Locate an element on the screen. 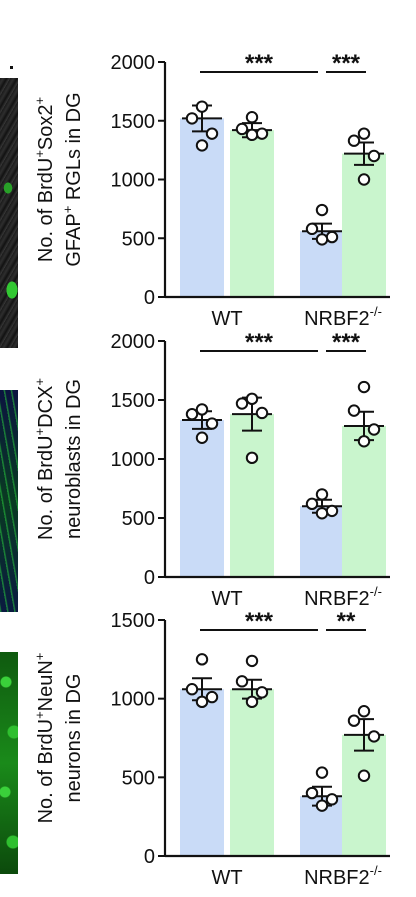 The width and height of the screenshot is (416, 897). y-axis-label-part-2-1-0: neurons in DG is located at coordinates (74, 738).